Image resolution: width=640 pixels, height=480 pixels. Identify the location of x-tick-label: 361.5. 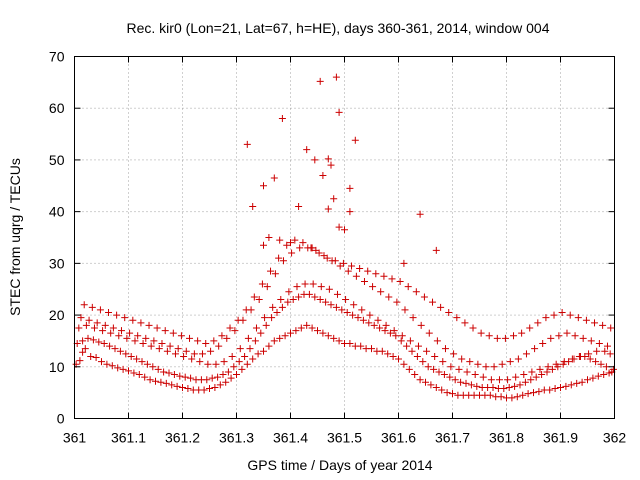
(344, 438).